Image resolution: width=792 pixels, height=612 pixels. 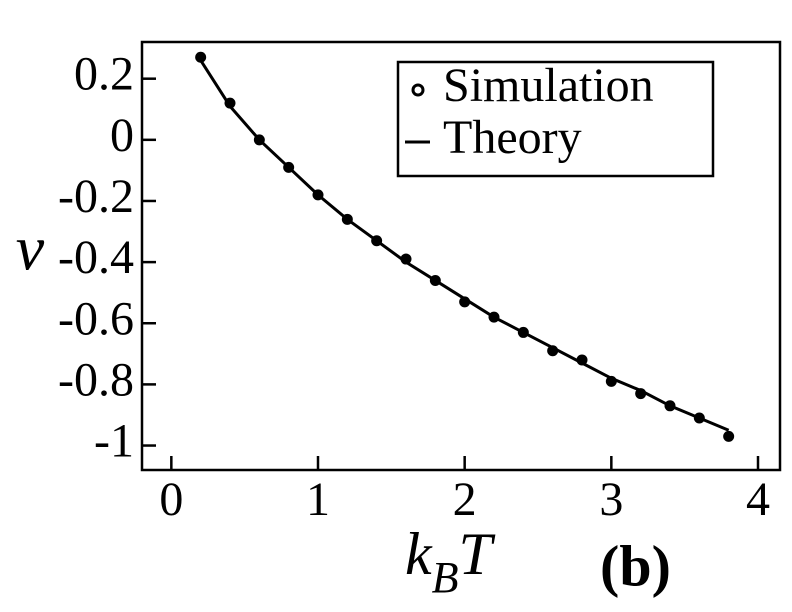 I want to click on x-tick-label: 0, so click(x=171, y=499).